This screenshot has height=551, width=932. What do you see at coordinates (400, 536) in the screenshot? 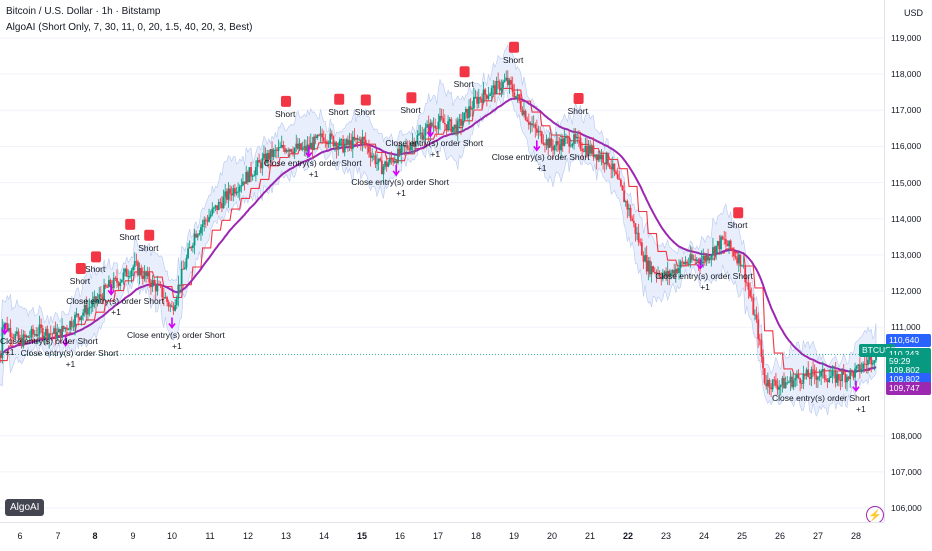
I see `time-tick-label: 16` at bounding box center [400, 536].